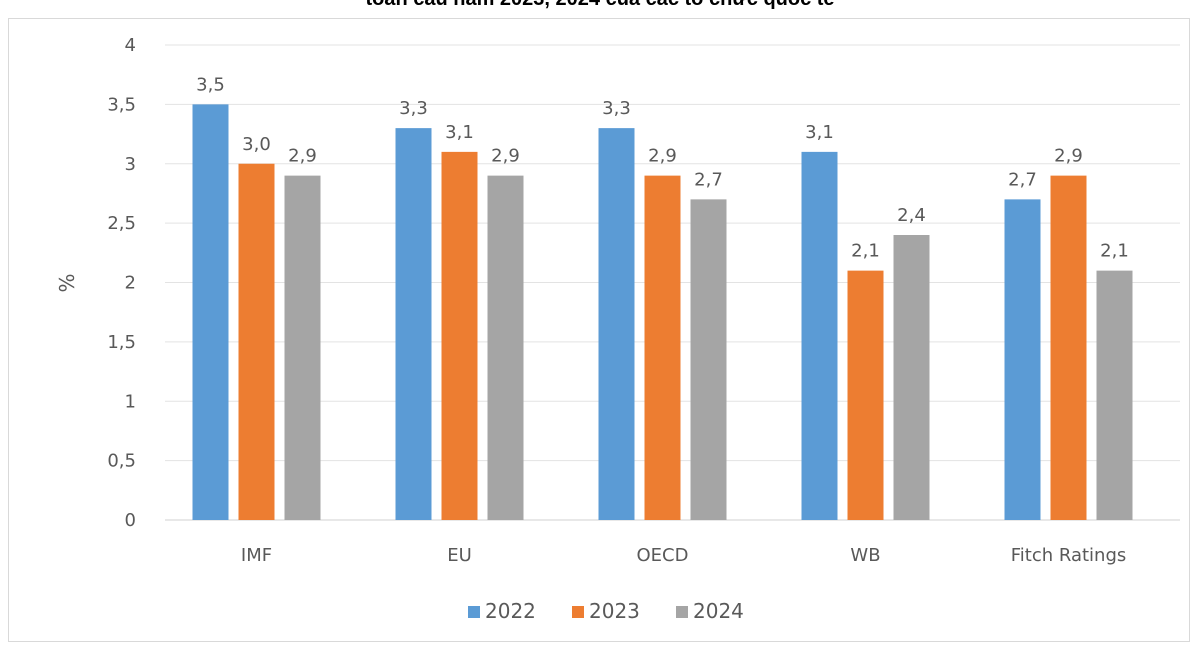 The width and height of the screenshot is (1200, 650). I want to click on y-tick-label: 0,5, so click(121, 461).